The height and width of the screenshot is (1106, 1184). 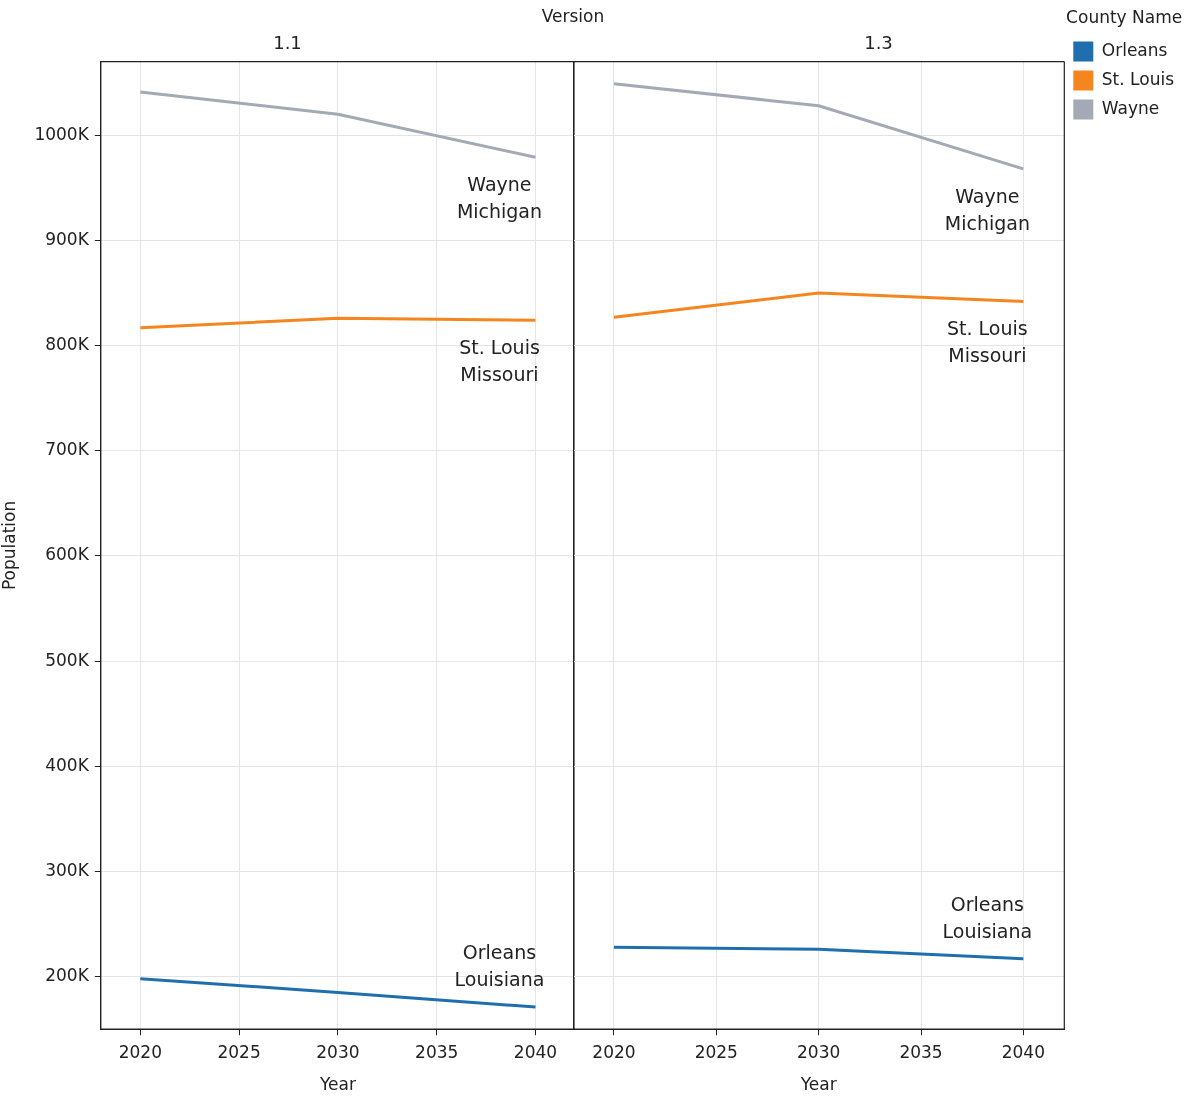 What do you see at coordinates (67, 343) in the screenshot?
I see `y-tick-label: 800K` at bounding box center [67, 343].